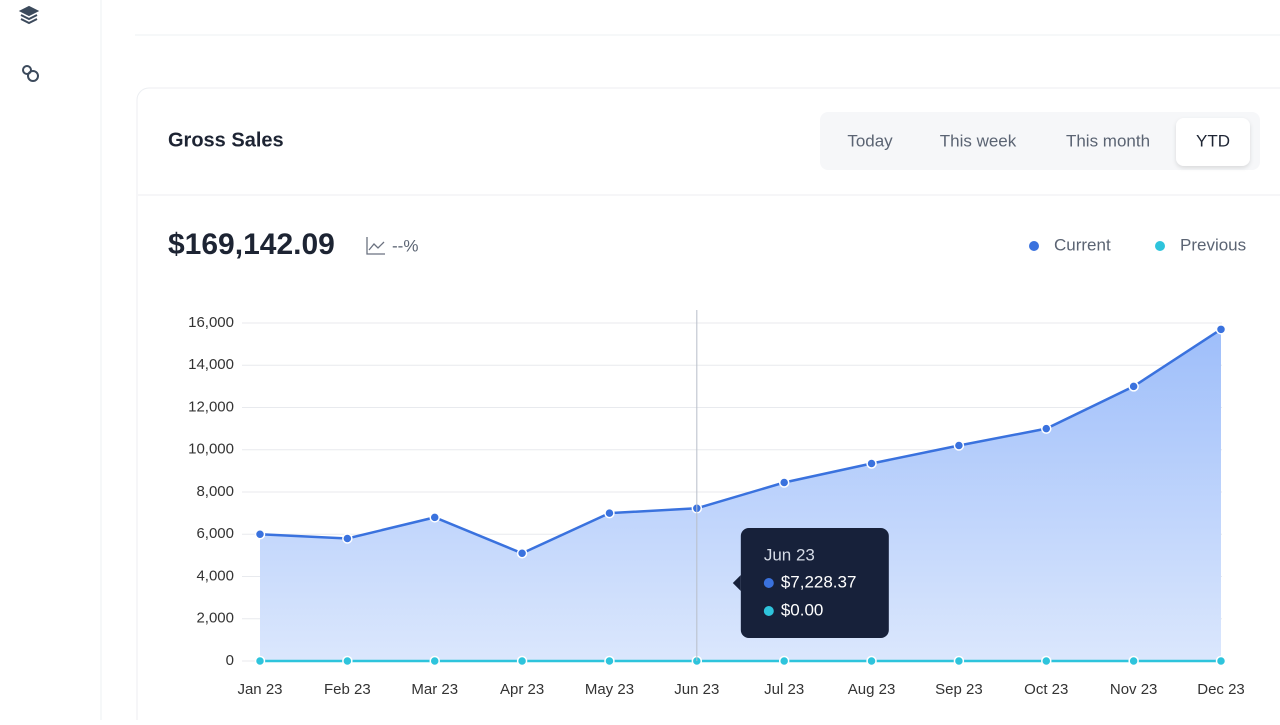 The height and width of the screenshot is (725, 1280). I want to click on y-tick-label: 12,000, so click(211, 406).